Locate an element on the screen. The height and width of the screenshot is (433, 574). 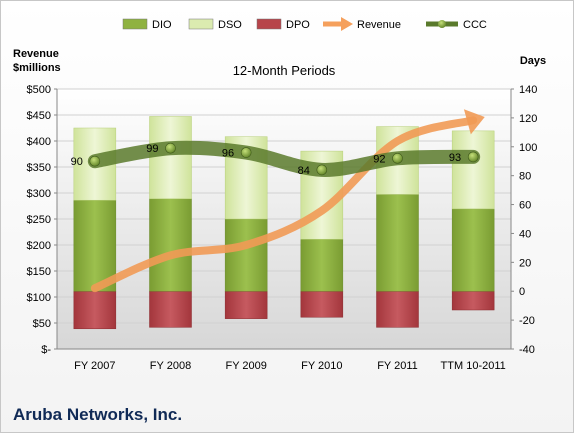
right-axis-title: Days is located at coordinates (533, 61).